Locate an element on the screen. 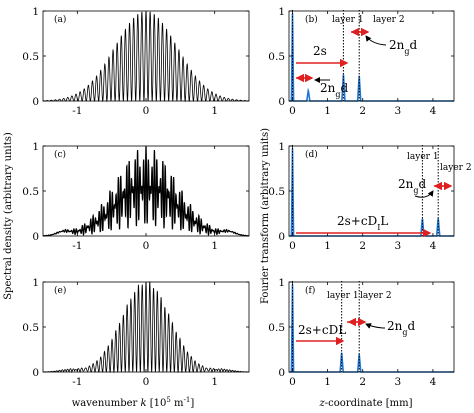 This screenshot has height=413, width=474. panel-e: -1 0 1 0 0.5 1 is located at coordinates (136, 332).